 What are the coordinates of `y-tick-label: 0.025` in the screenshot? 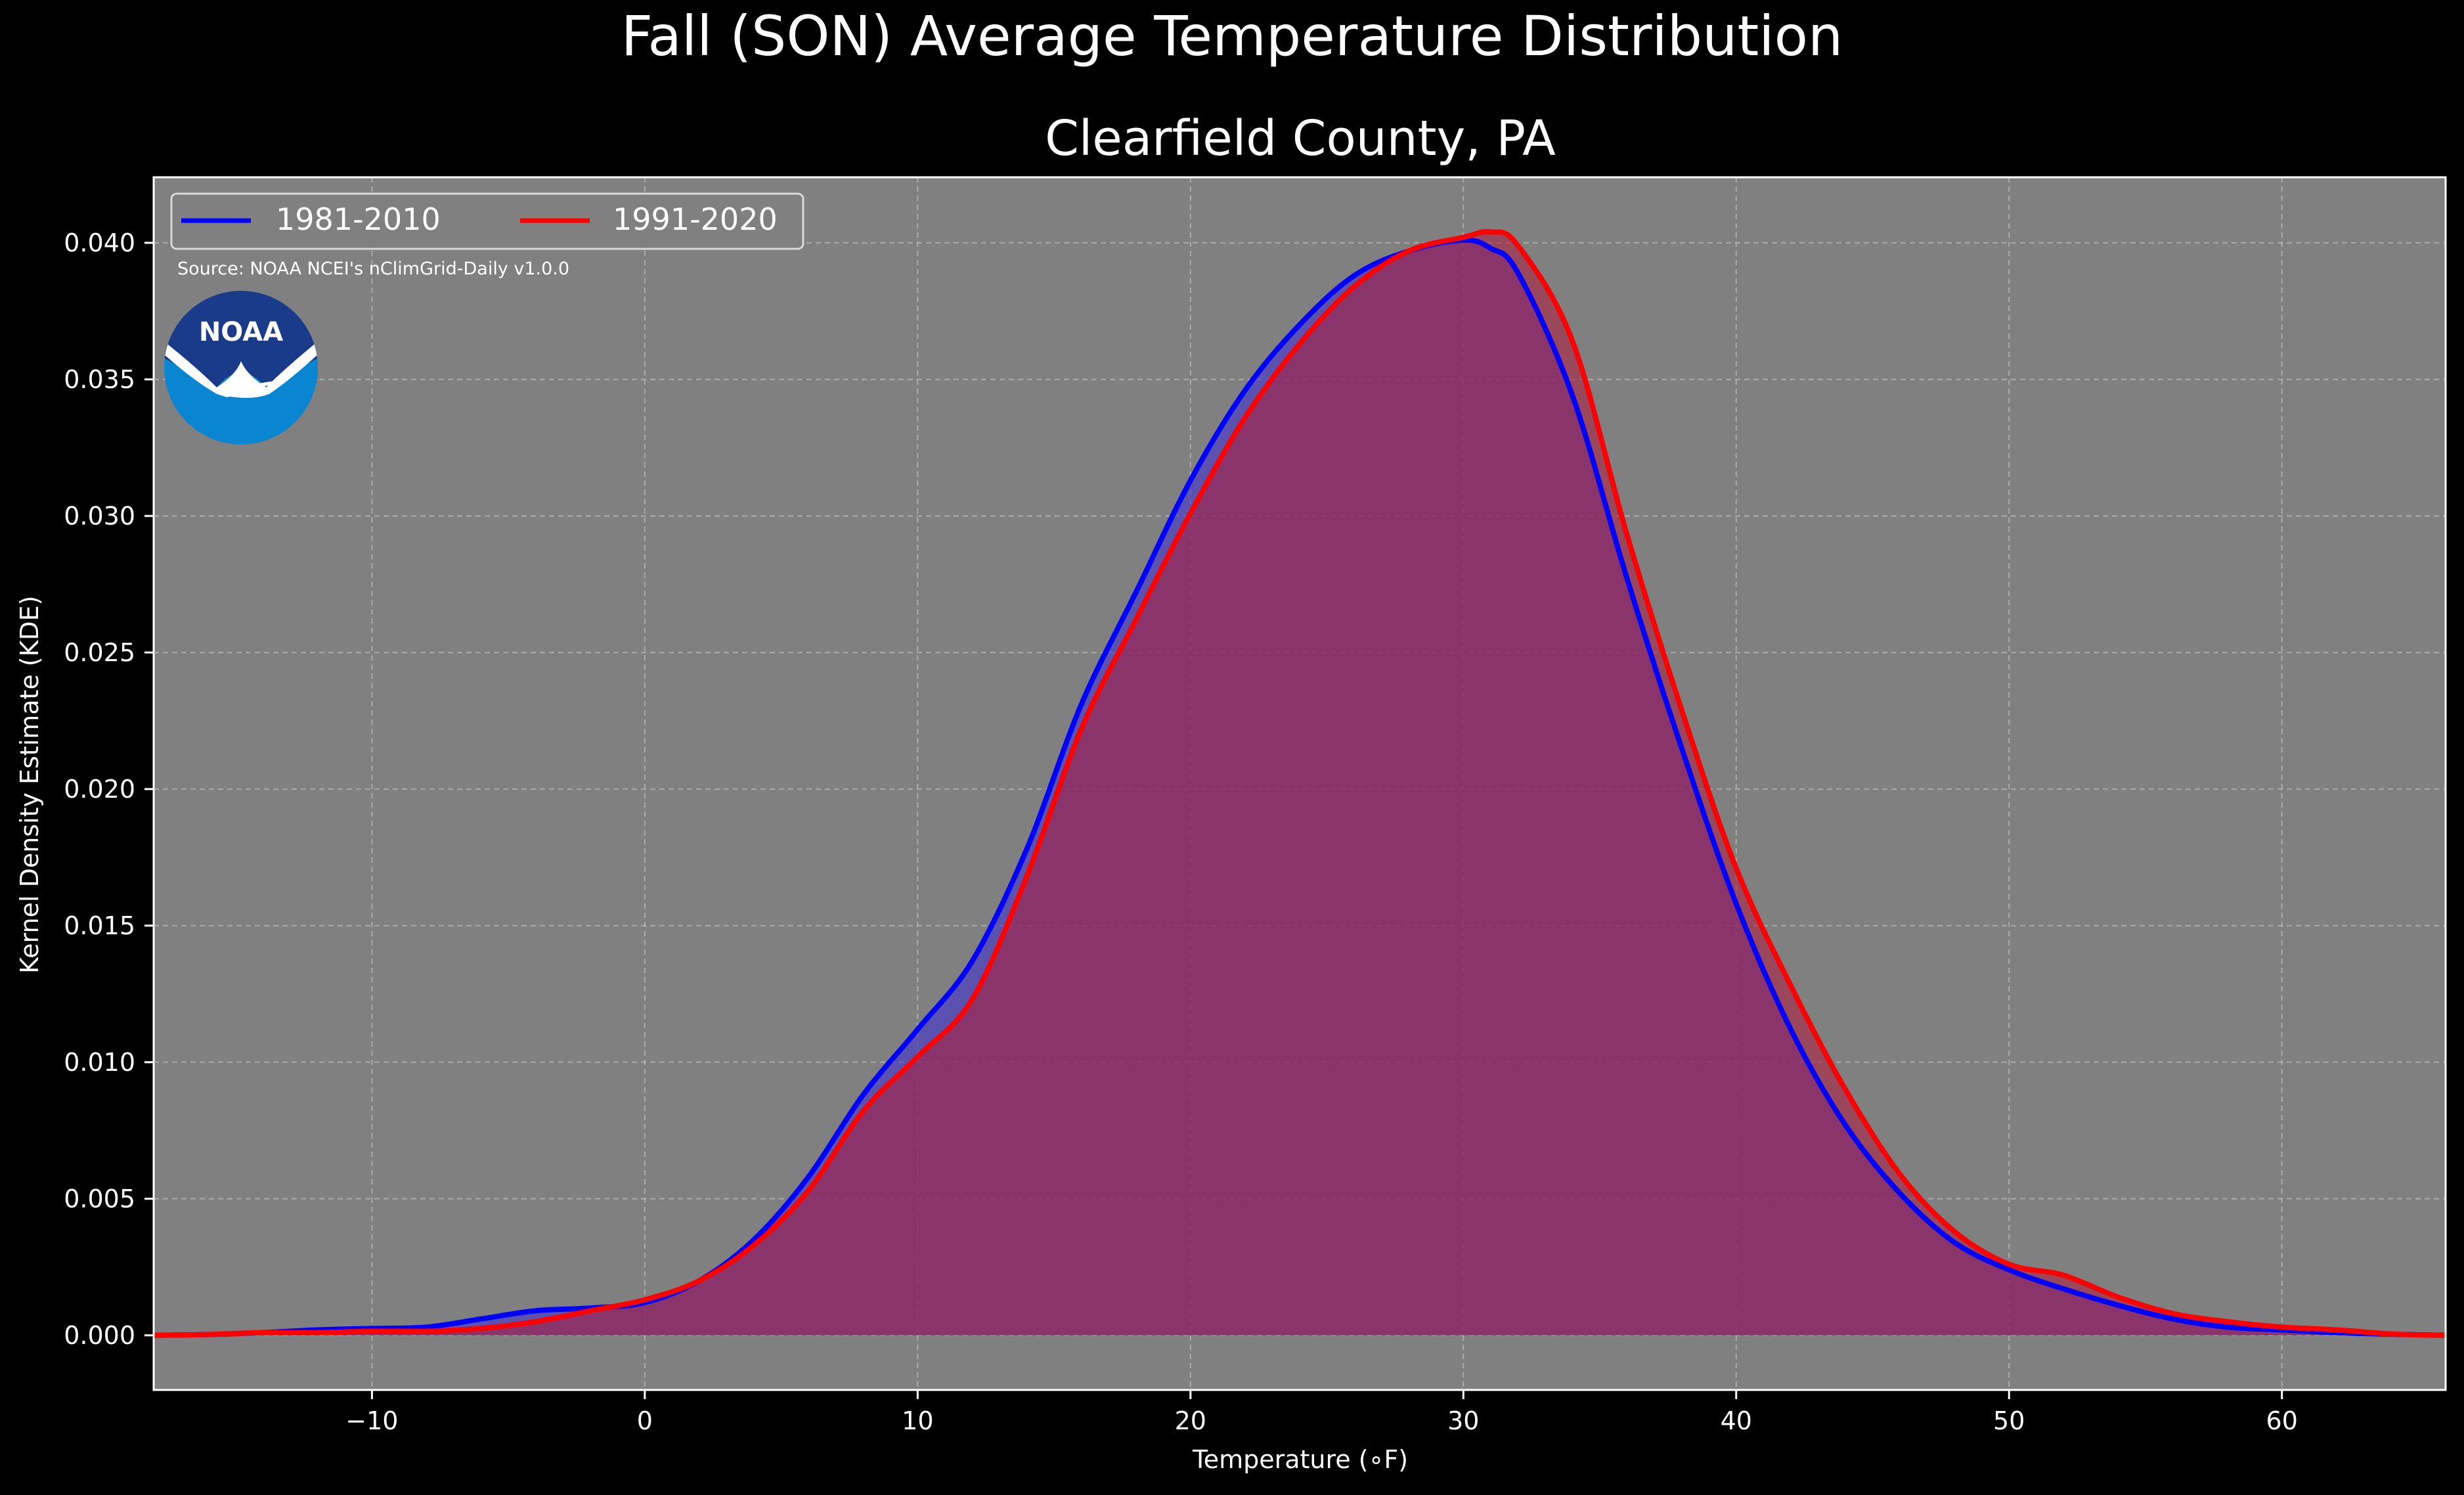 It's located at (99, 652).